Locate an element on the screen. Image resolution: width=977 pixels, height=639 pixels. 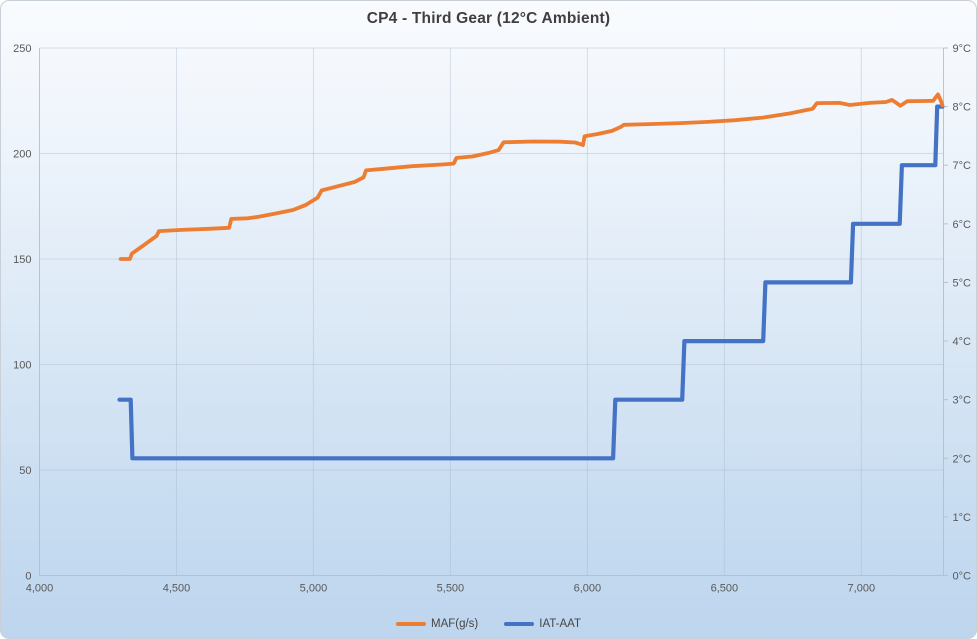
legend-label-iat: IAT-AAT is located at coordinates (560, 624).